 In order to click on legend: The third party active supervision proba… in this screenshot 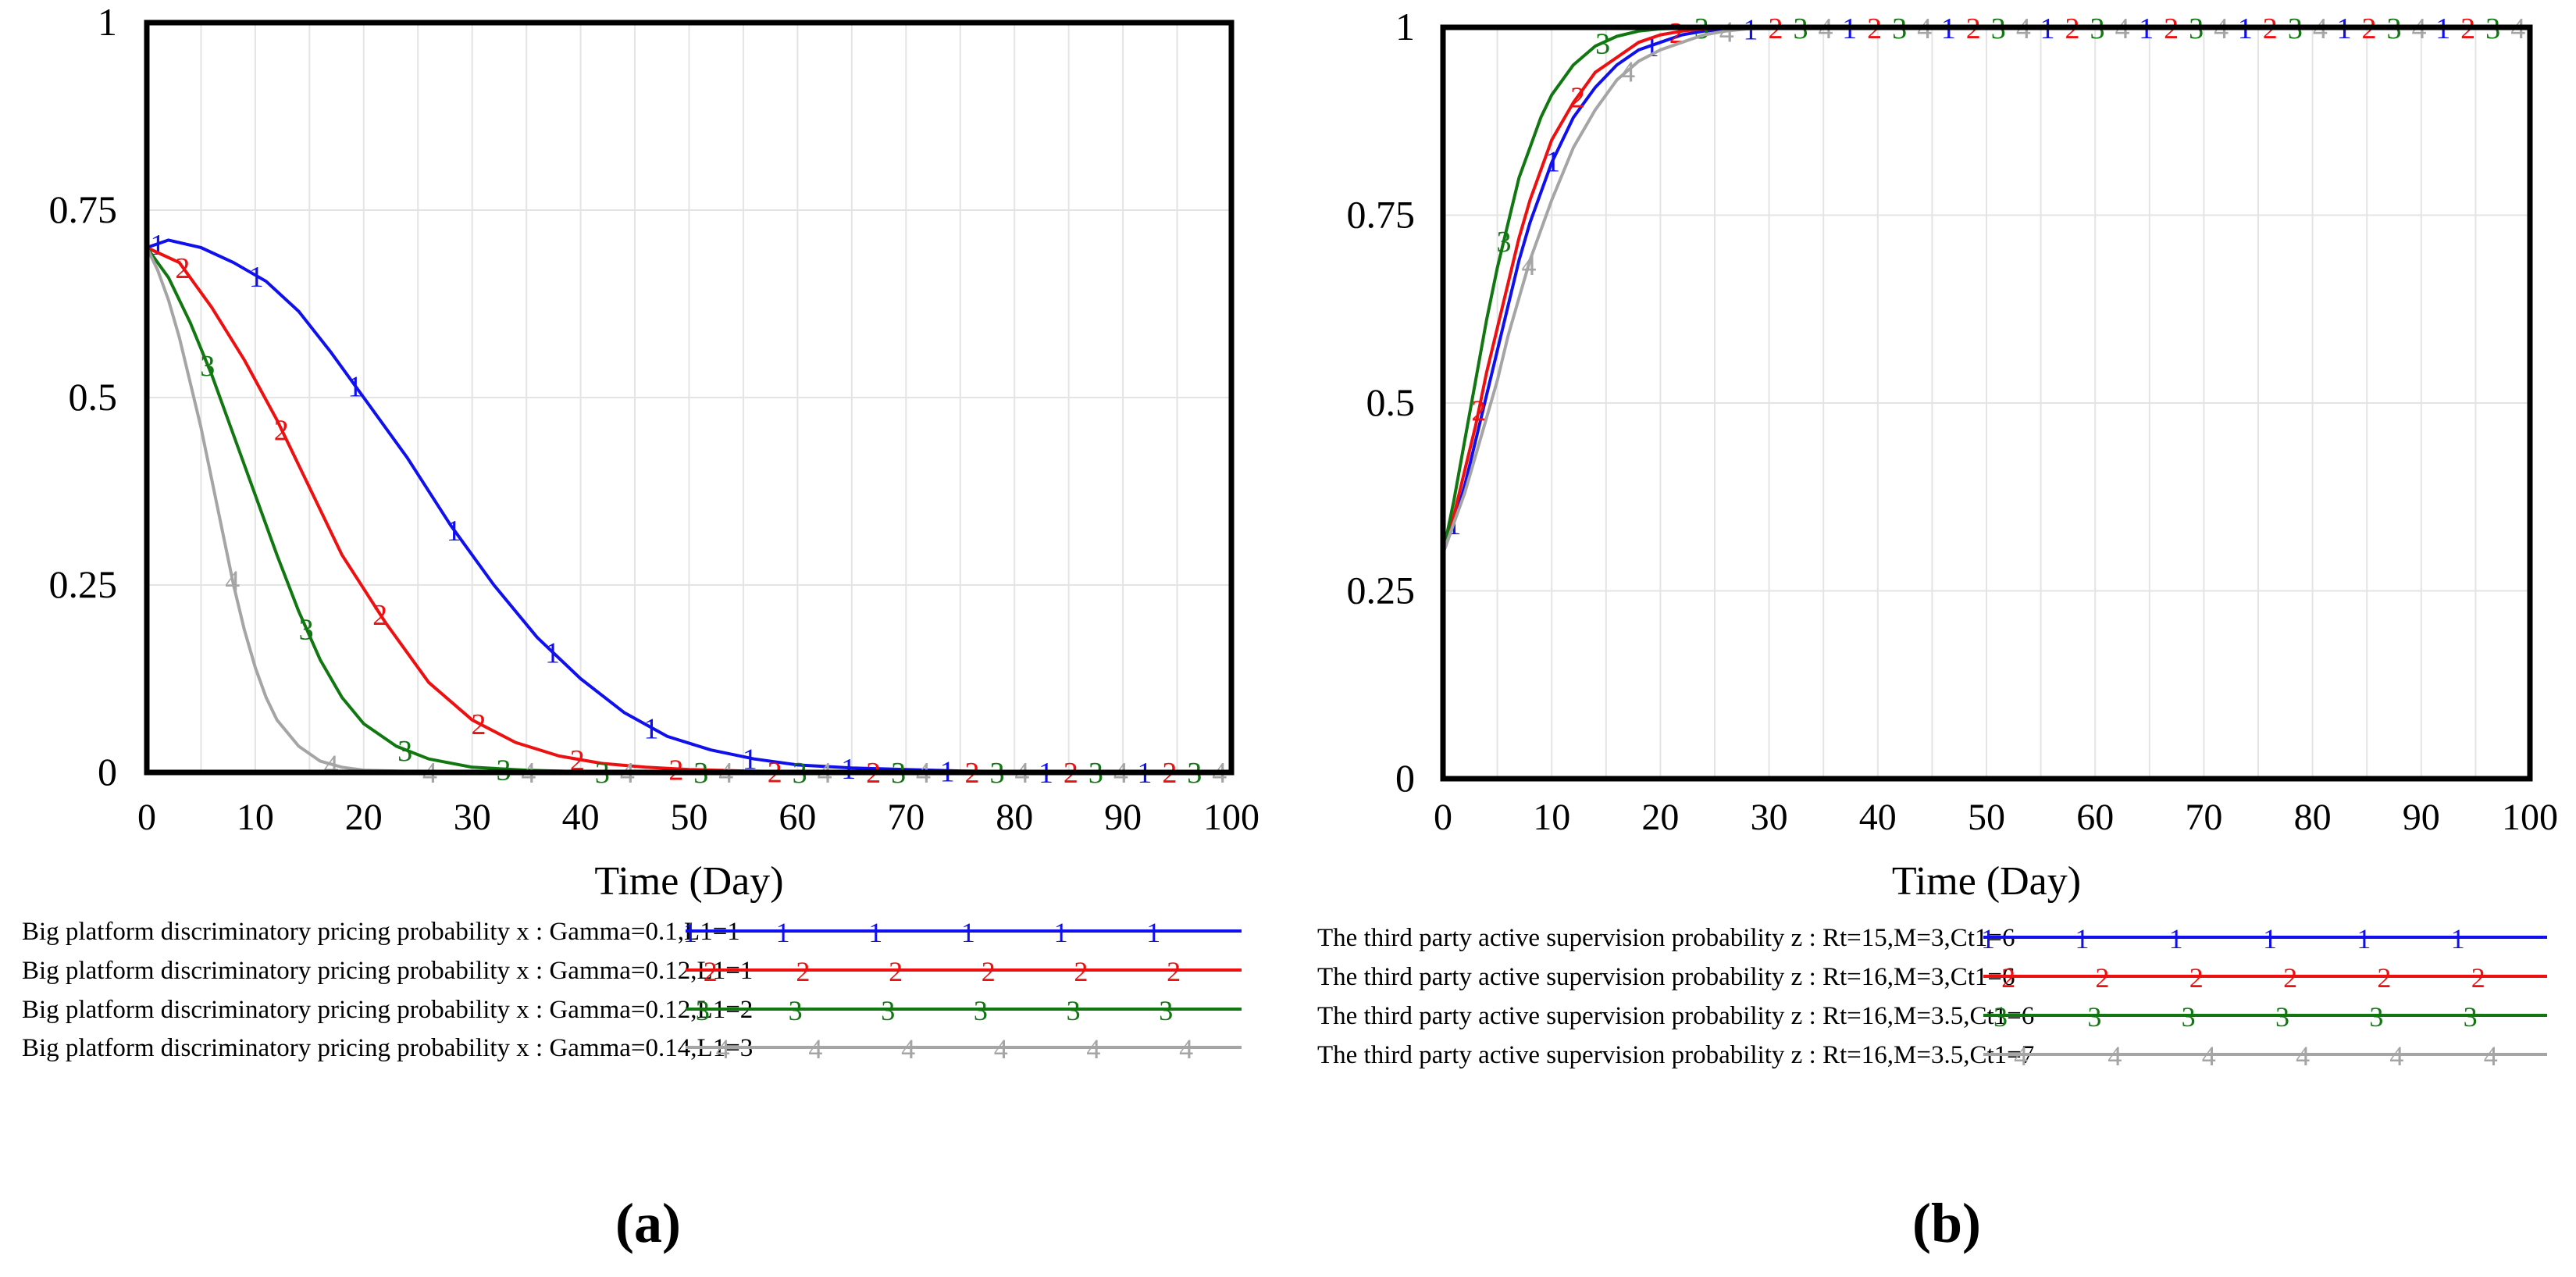, I will do `click(1932, 998)`.